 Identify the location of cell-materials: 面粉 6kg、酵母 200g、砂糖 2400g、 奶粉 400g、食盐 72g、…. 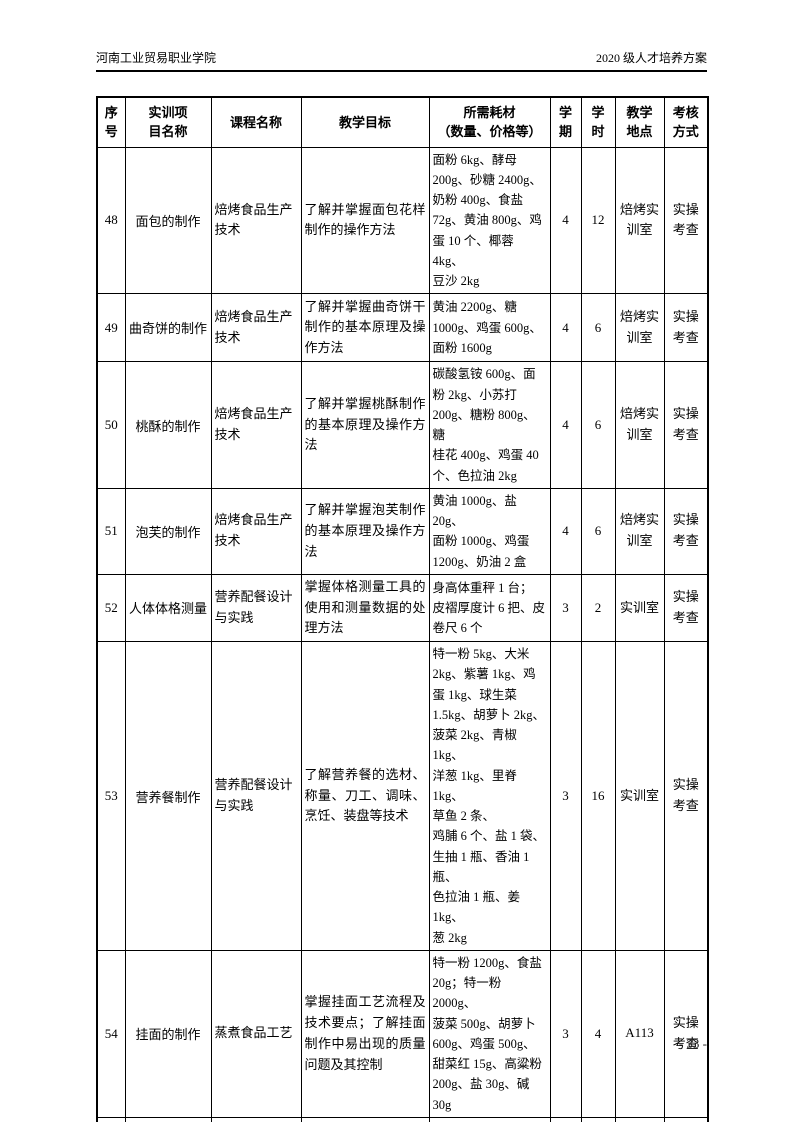
(489, 220).